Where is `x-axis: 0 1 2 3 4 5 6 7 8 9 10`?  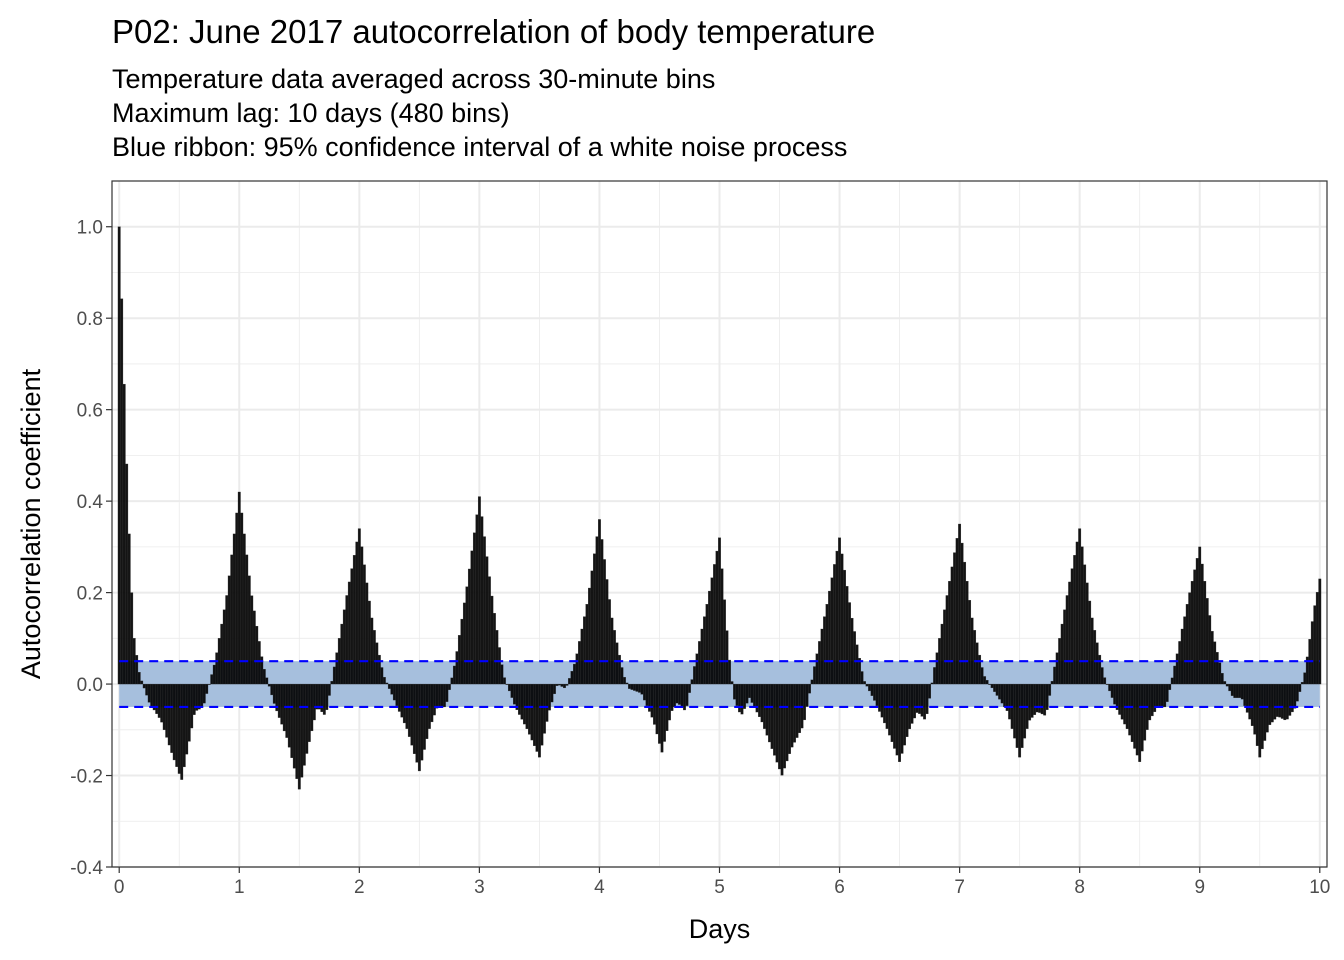
x-axis: 0 1 2 3 4 5 6 7 8 9 10 is located at coordinates (722, 882).